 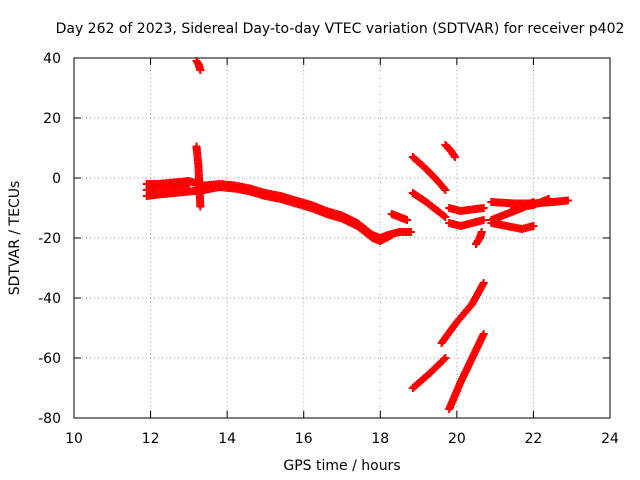 What do you see at coordinates (15, 238) in the screenshot?
I see `y-axis-label: SDTVAR / TECUs` at bounding box center [15, 238].